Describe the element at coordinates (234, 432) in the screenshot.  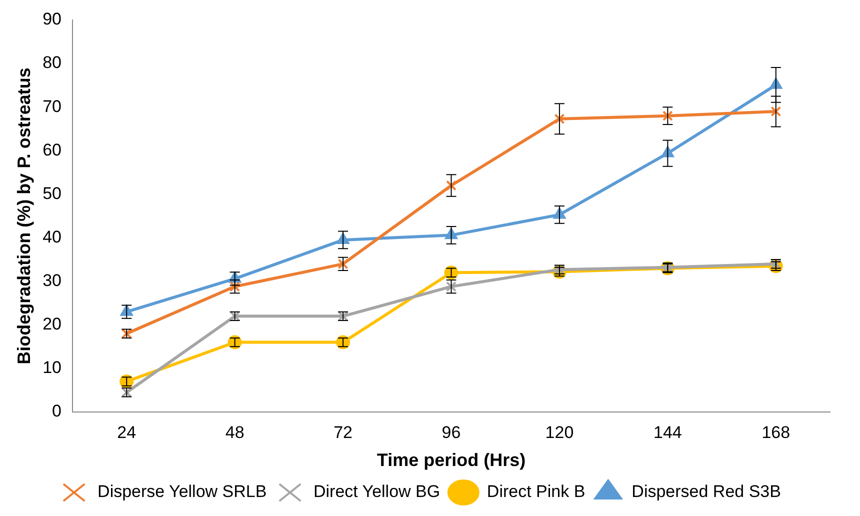
I see `x-tick-label: 48` at that location.